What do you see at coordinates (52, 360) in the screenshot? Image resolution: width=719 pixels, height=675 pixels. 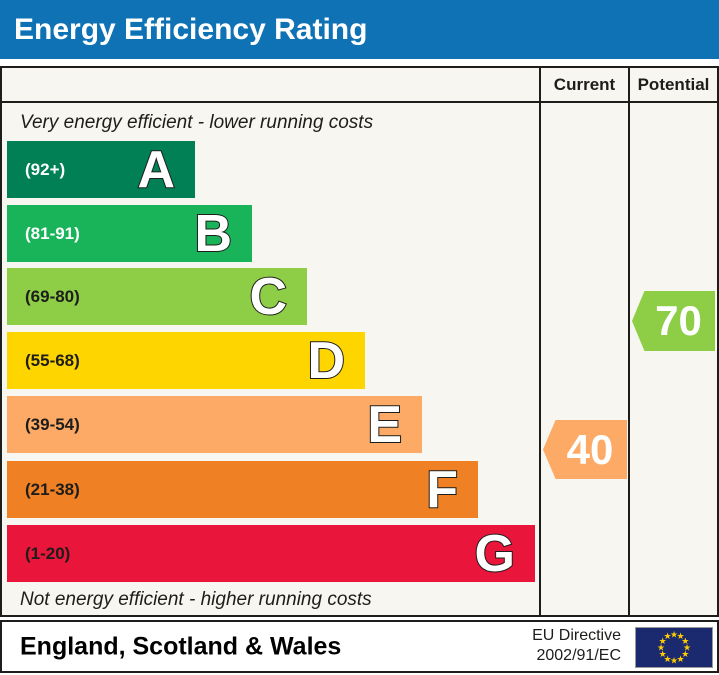 I see `band-range-label: (55-68)` at bounding box center [52, 360].